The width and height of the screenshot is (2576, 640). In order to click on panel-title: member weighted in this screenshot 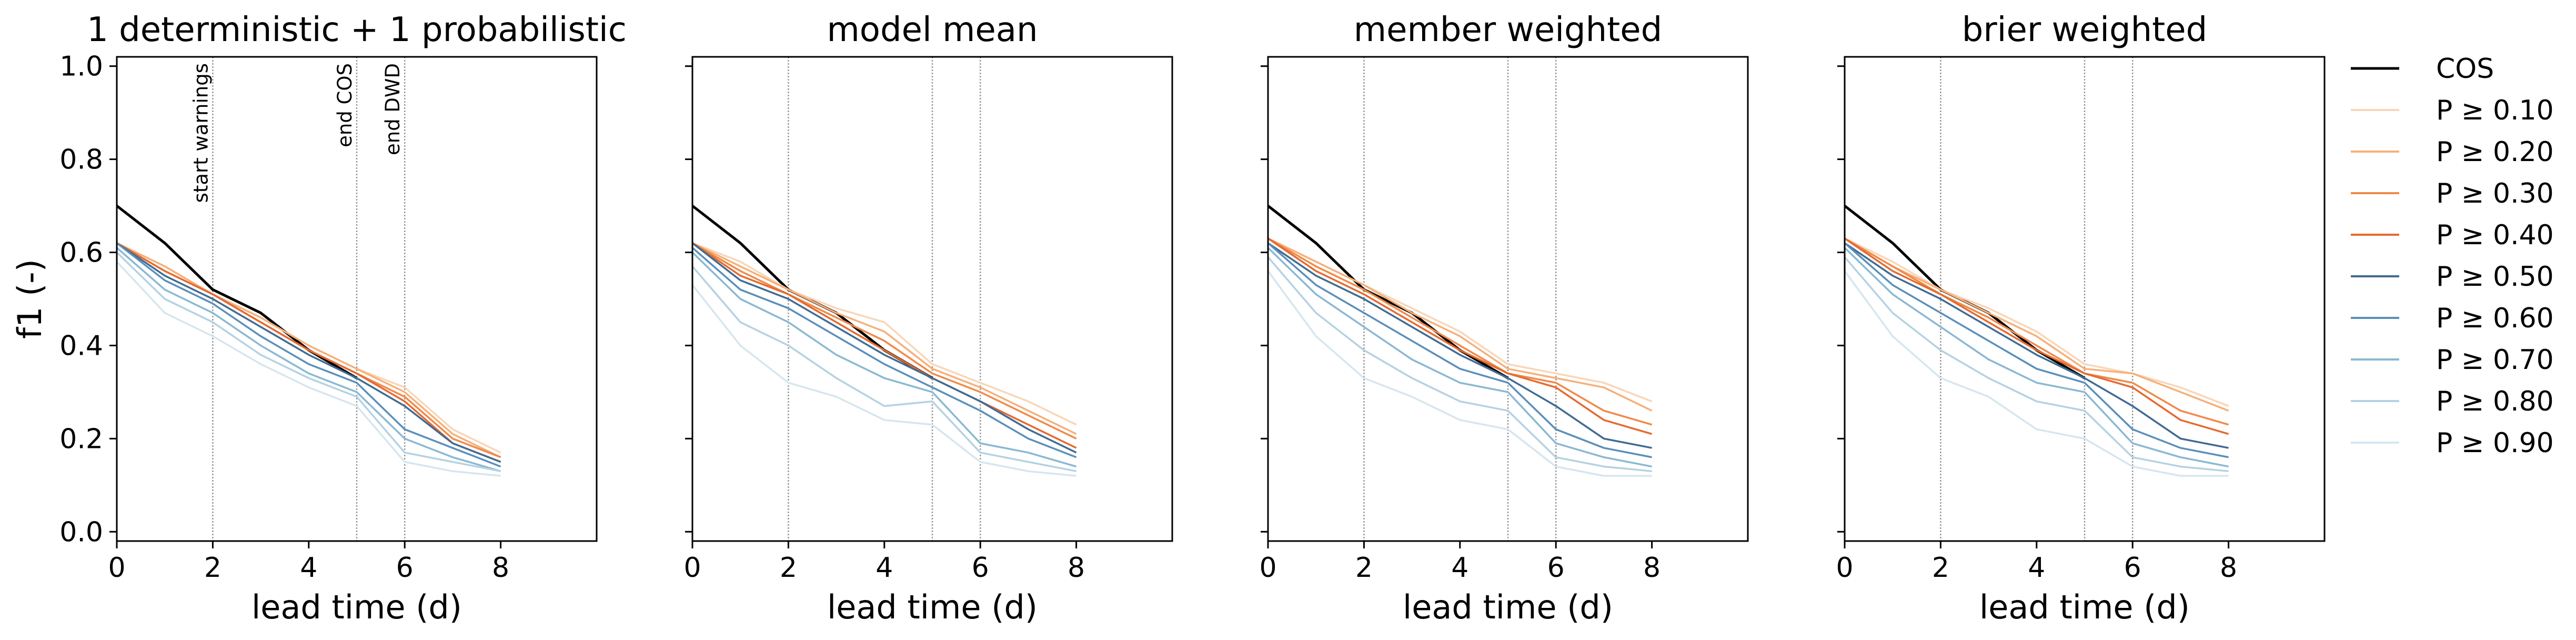, I will do `click(1508, 30)`.